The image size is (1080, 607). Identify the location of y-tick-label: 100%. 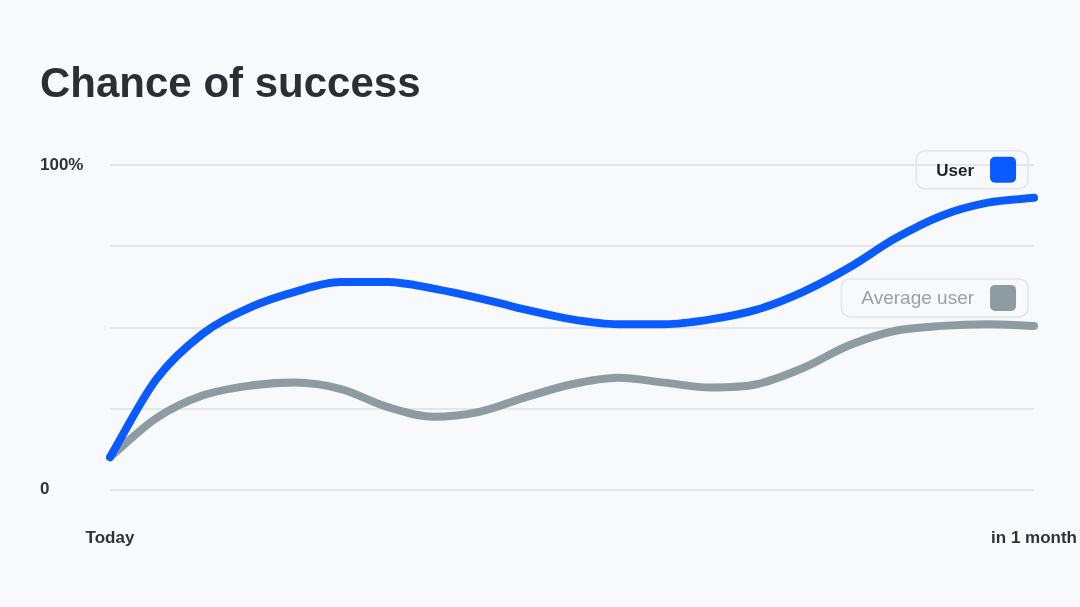
(62, 165).